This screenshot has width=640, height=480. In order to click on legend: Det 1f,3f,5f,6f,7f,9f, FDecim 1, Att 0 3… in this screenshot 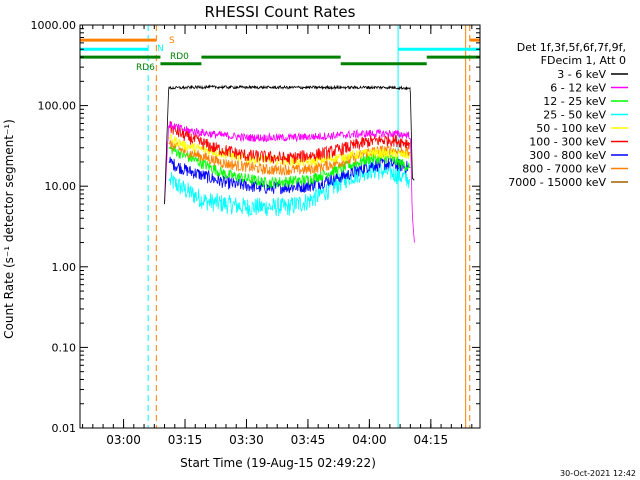, I will do `click(568, 115)`.